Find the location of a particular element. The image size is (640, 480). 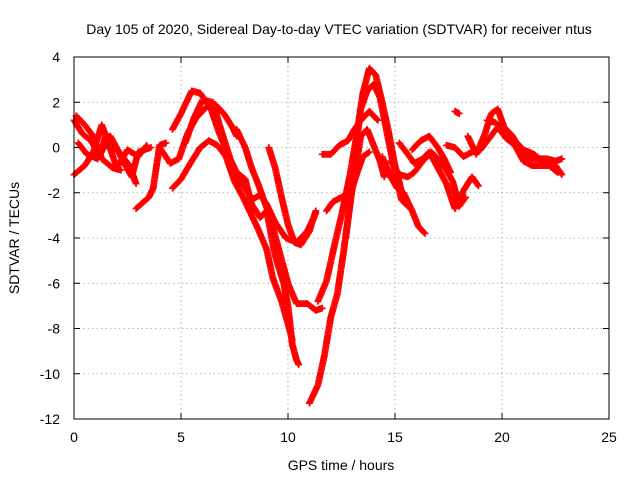

y-tick-label: -6 is located at coordinates (54, 283).